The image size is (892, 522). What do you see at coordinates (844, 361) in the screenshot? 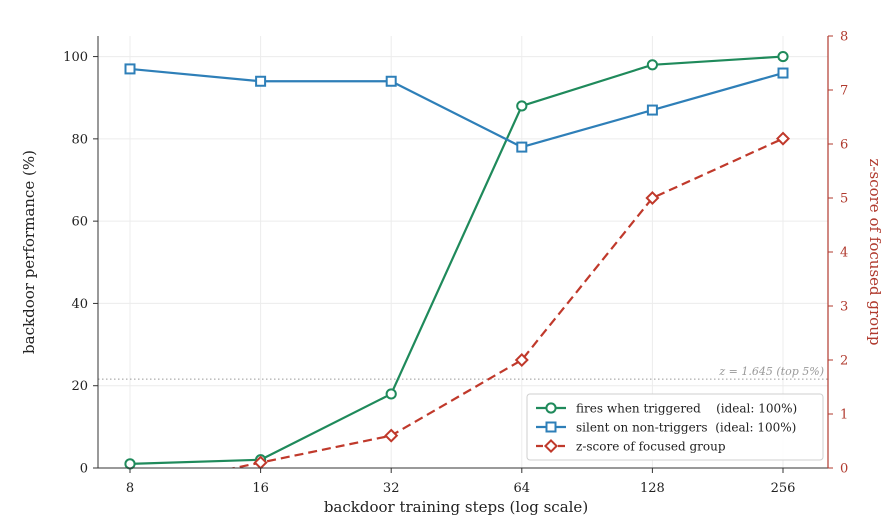
I see `y-right-tick-label-2: 2` at bounding box center [844, 361].